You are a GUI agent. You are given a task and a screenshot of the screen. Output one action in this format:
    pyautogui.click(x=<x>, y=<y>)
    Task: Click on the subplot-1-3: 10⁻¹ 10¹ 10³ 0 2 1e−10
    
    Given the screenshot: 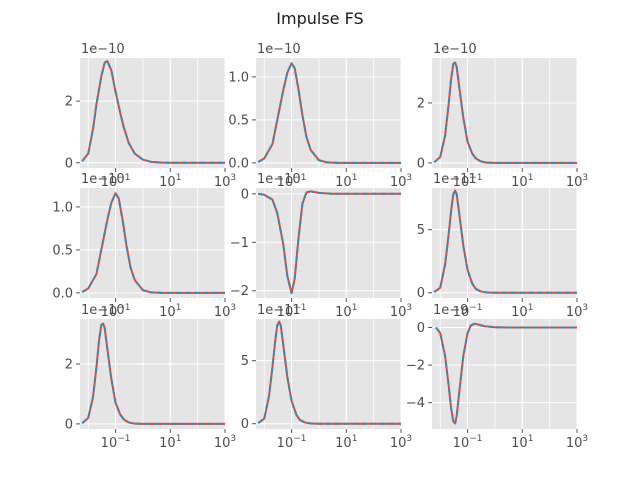 What is the action you would take?
    pyautogui.click(x=502, y=116)
    